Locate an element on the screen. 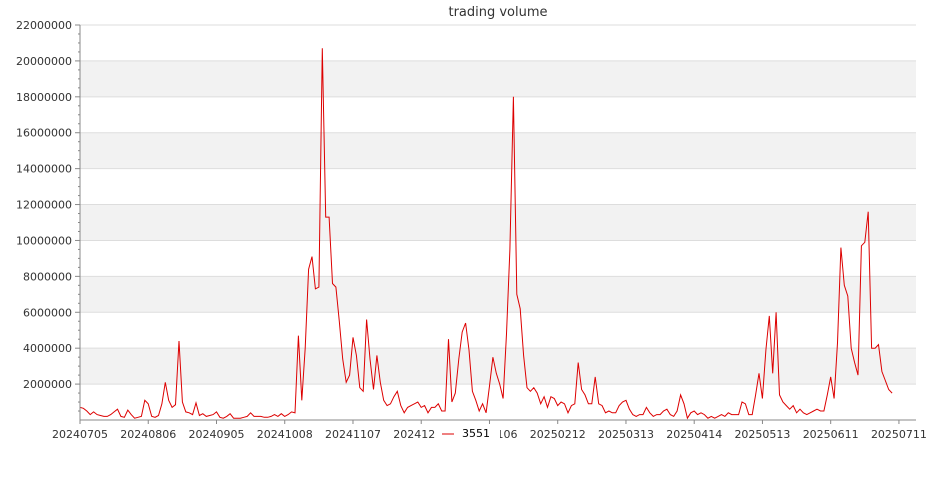 The image size is (935, 500). y-tick-label: 16000000 is located at coordinates (44, 133).